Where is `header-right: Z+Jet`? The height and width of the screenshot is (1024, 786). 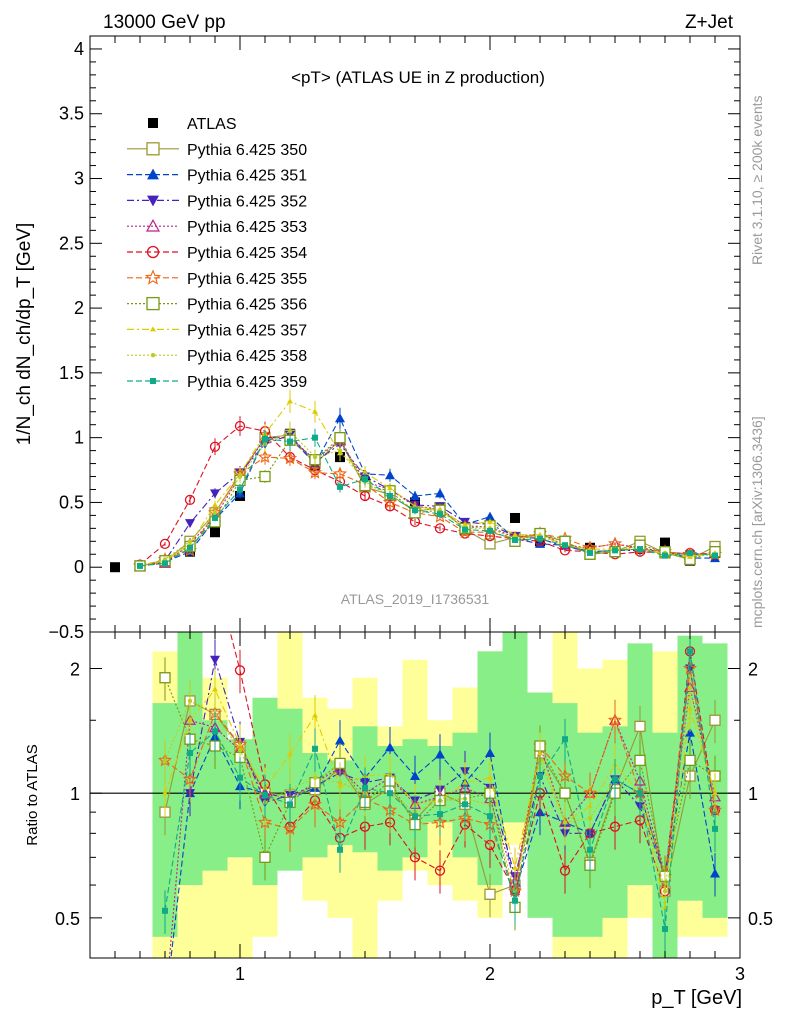 header-right: Z+Jet is located at coordinates (709, 22).